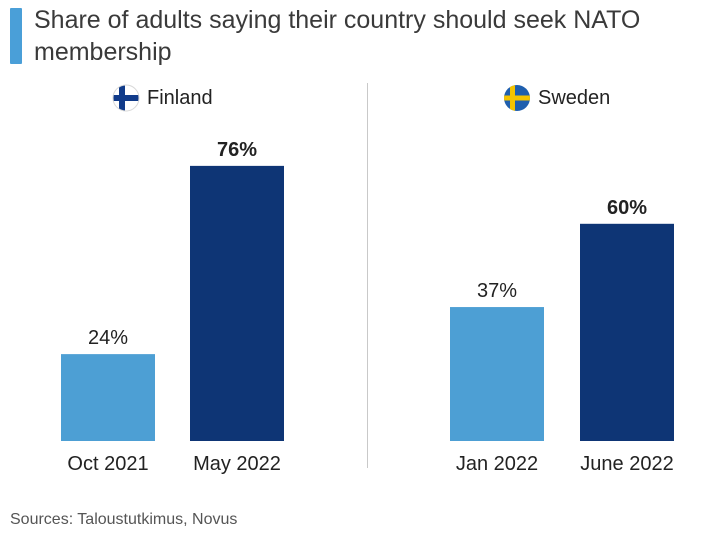 This screenshot has height=535, width=718. Describe the element at coordinates (367, 275) in the screenshot. I see `panel-divider` at that location.